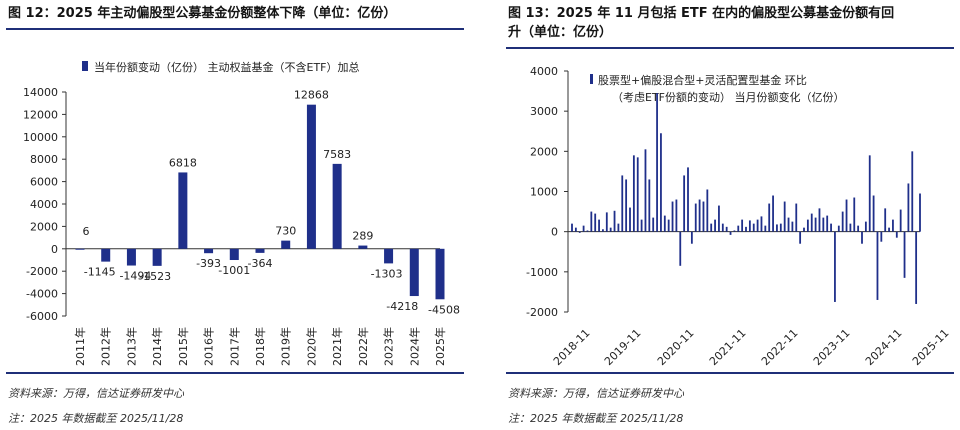 This screenshot has height=430, width=960. Describe the element at coordinates (157, 346) in the screenshot. I see `left-x-tick-label: 2014年` at that location.